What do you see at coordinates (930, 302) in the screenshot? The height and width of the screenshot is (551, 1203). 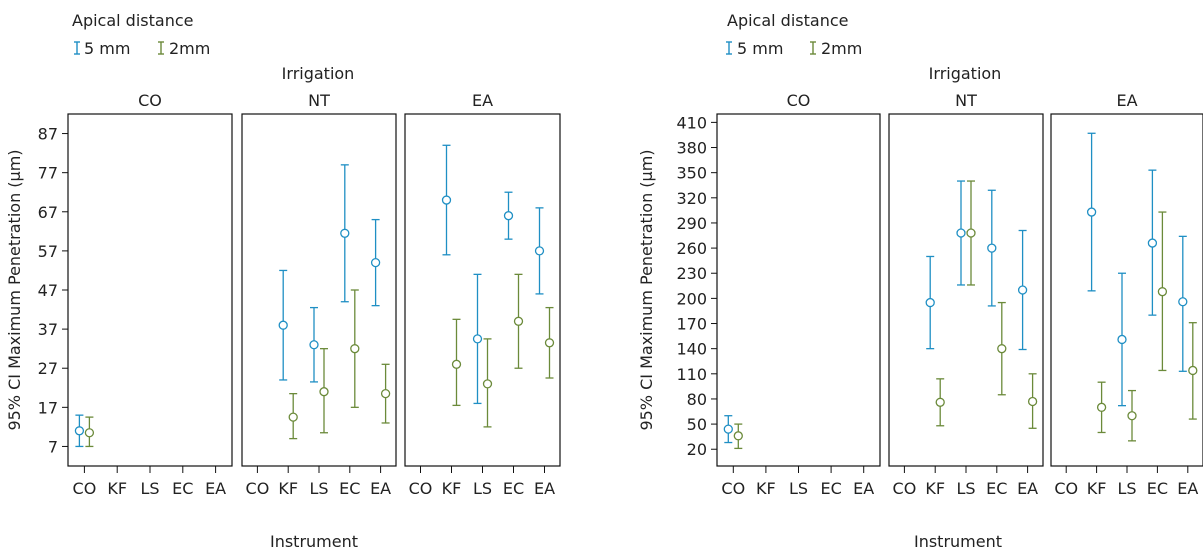 I see `interval-5mm-nt-kf` at bounding box center [930, 302].